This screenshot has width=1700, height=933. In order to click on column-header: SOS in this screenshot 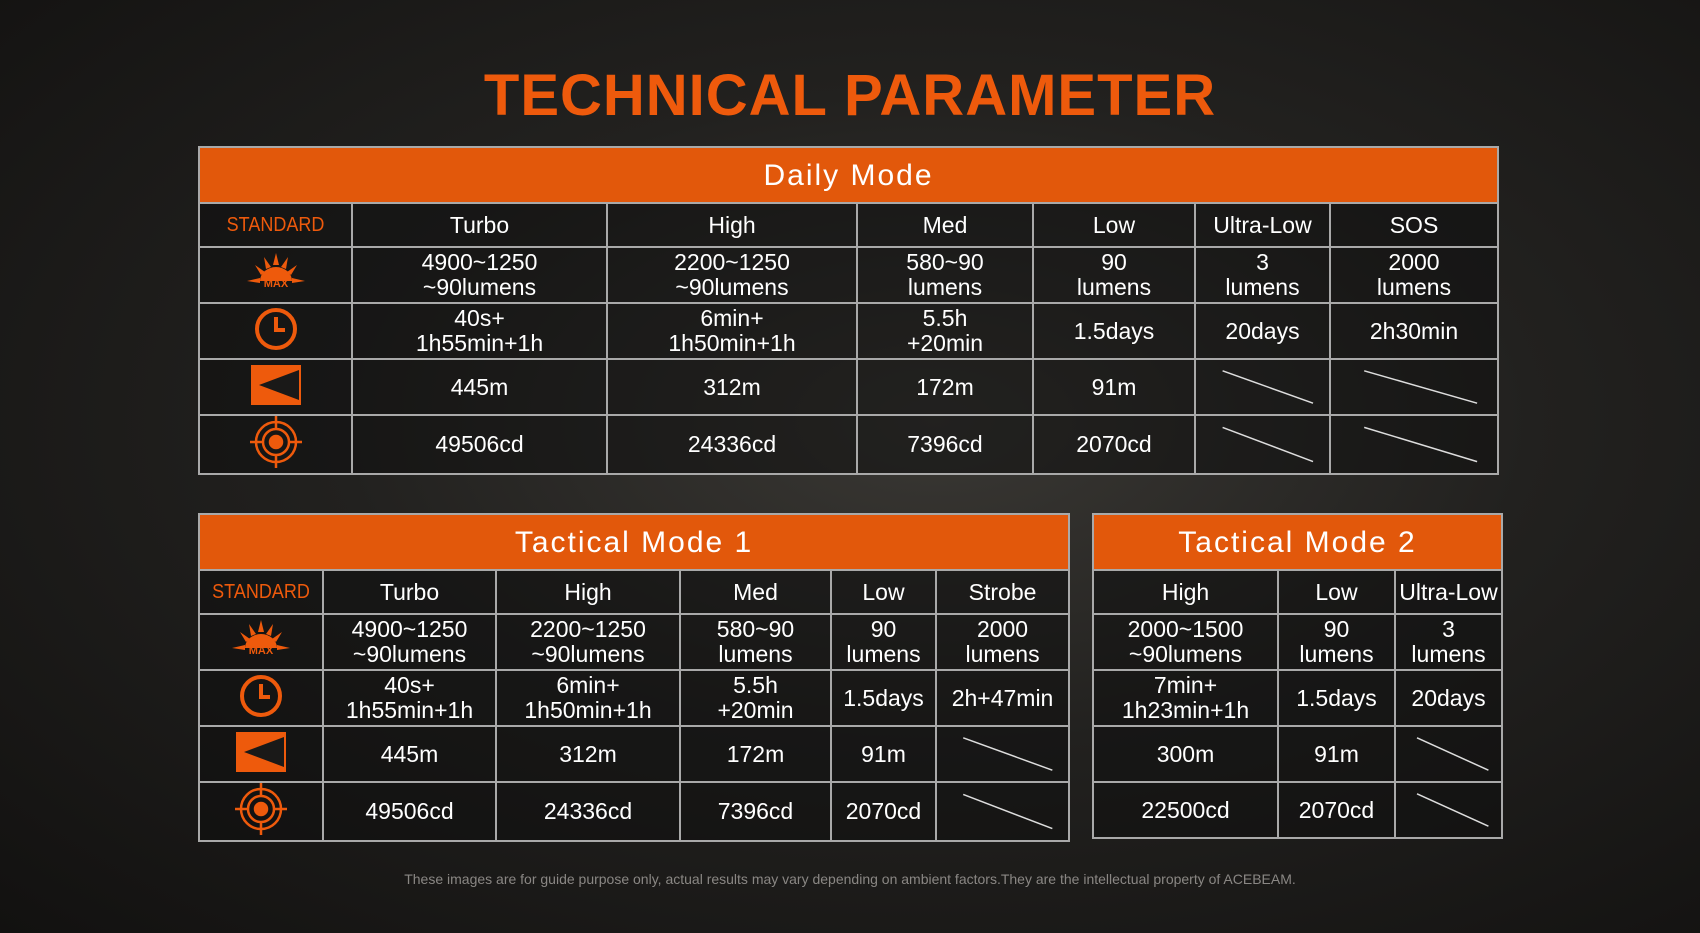, I will do `click(1414, 225)`.